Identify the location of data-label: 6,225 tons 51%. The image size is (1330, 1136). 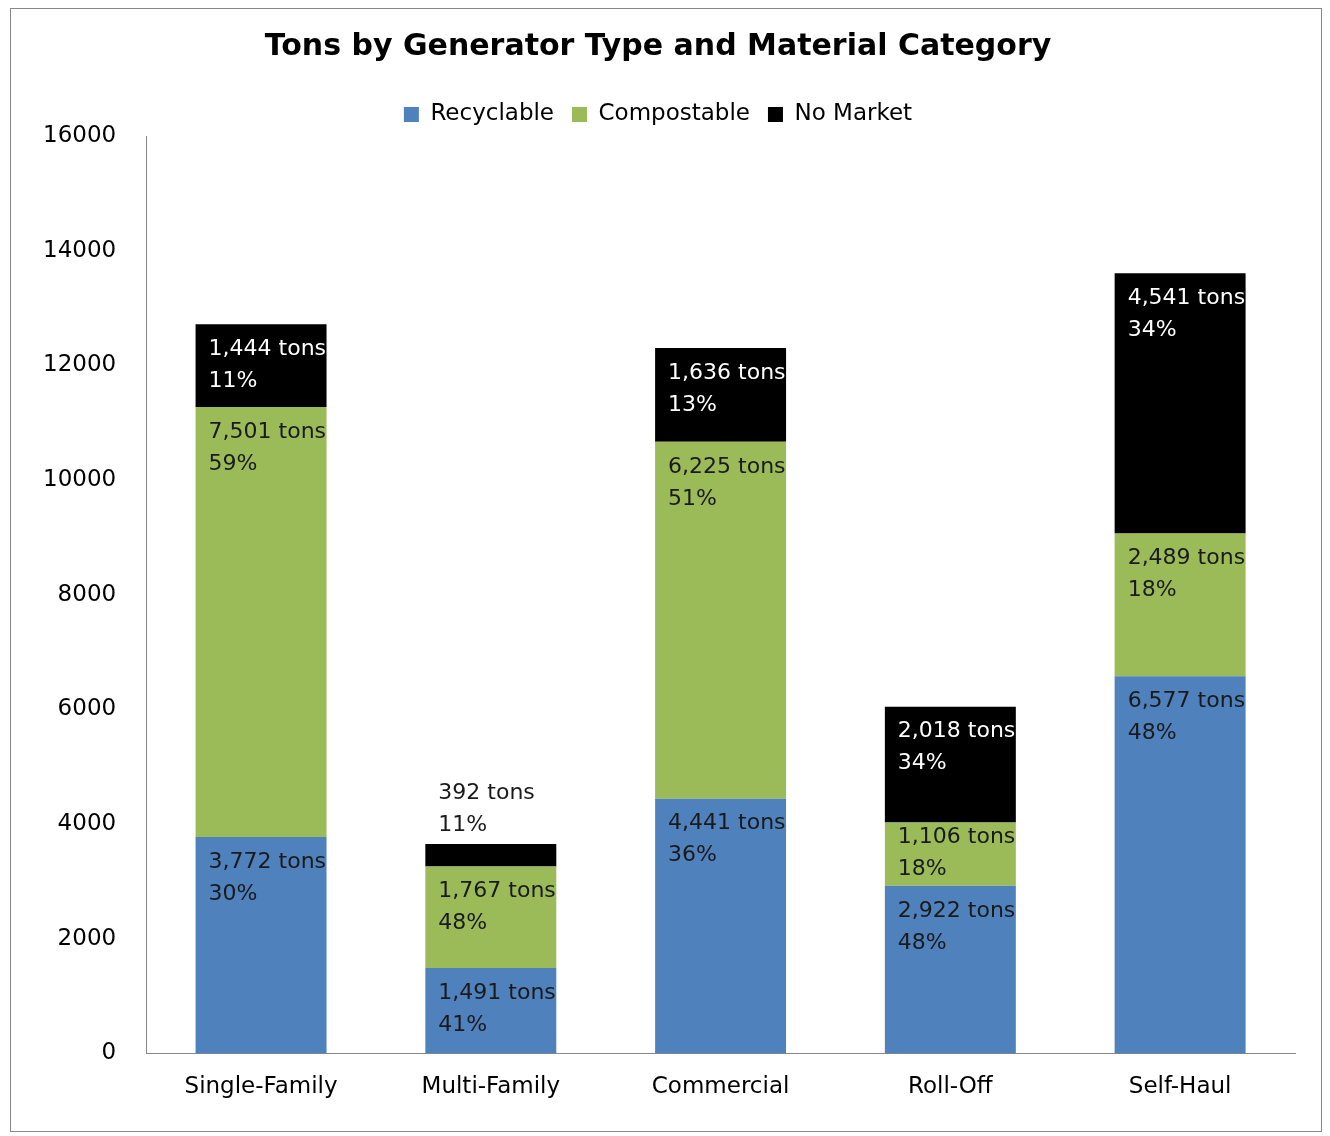
(727, 481).